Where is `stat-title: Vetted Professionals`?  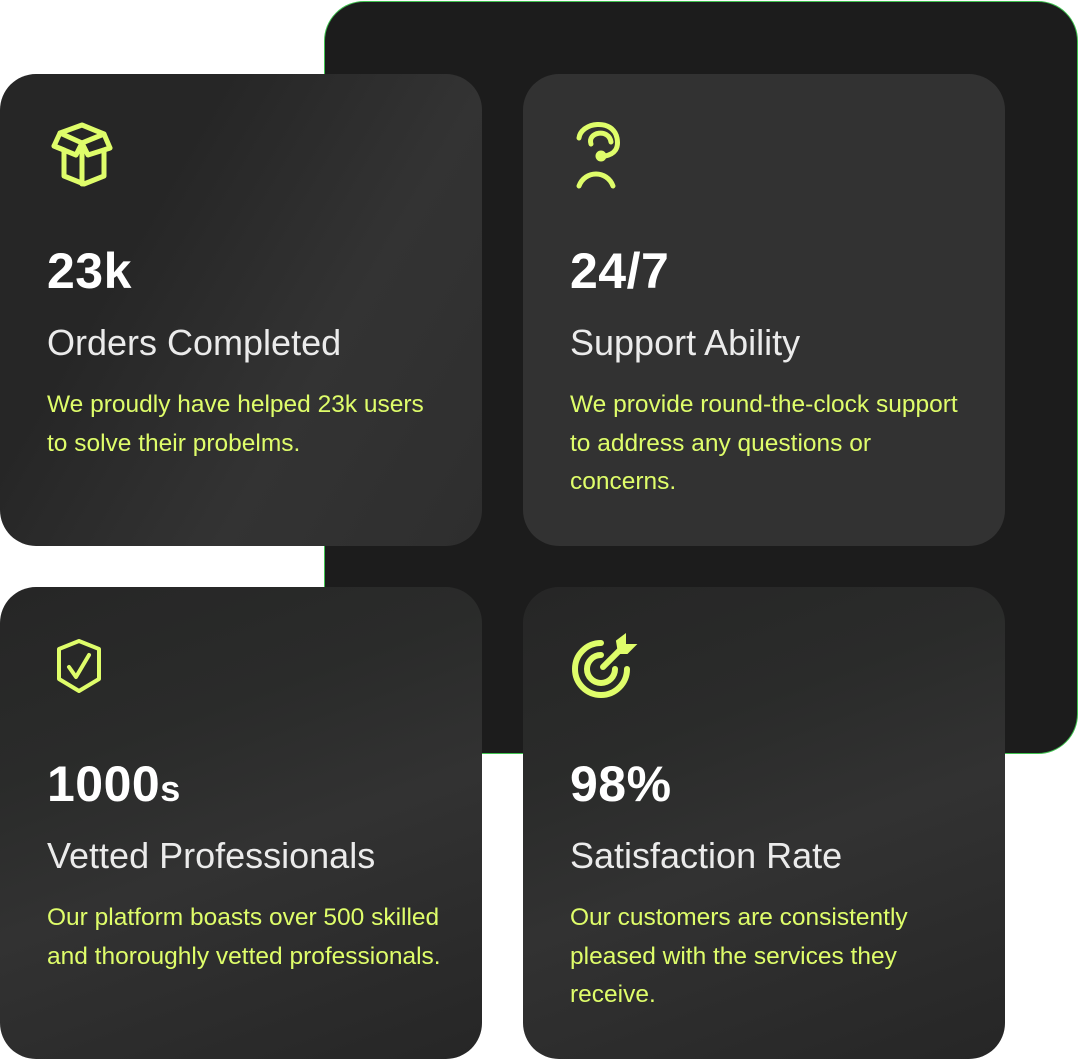
stat-title: Vetted Professionals is located at coordinates (211, 855).